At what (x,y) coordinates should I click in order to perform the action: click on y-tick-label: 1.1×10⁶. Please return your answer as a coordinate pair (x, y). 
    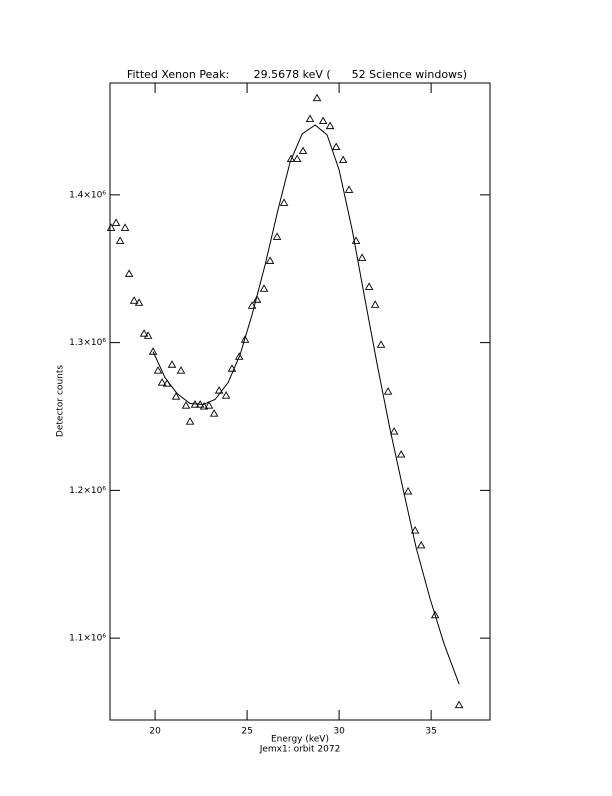
    Looking at the image, I should click on (87, 639).